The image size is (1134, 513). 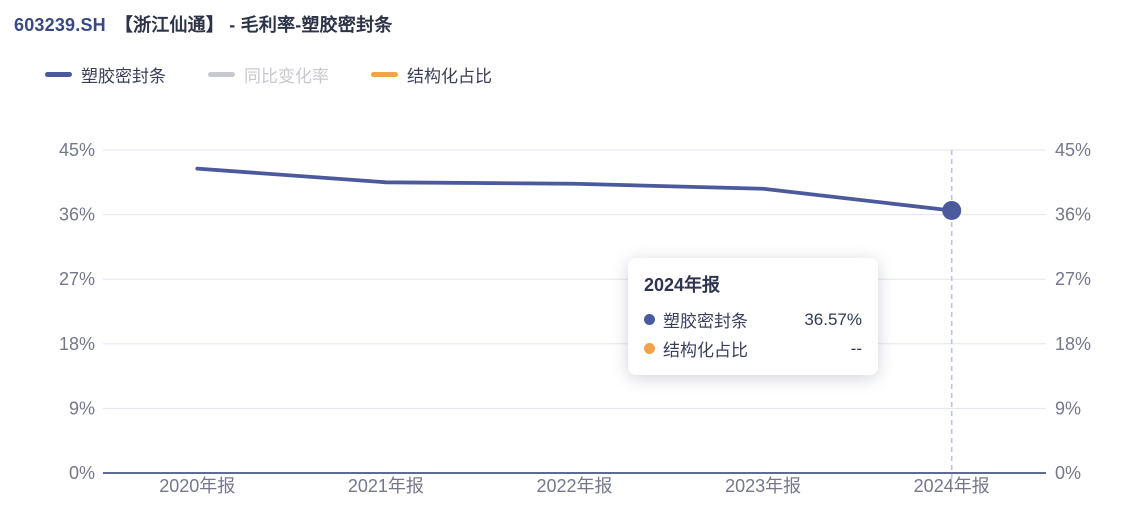 I want to click on page-title: 603239.SH 【浙江仙通】 - 毛利率-塑胶密封条, so click(x=203, y=24).